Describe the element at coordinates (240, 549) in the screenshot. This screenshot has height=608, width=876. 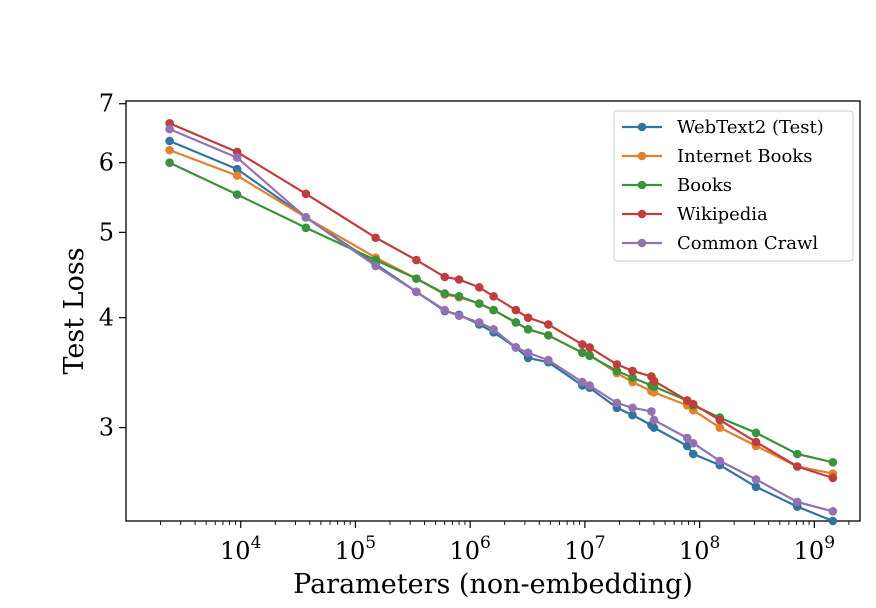
I see `x-tick-label: 10⁴` at that location.